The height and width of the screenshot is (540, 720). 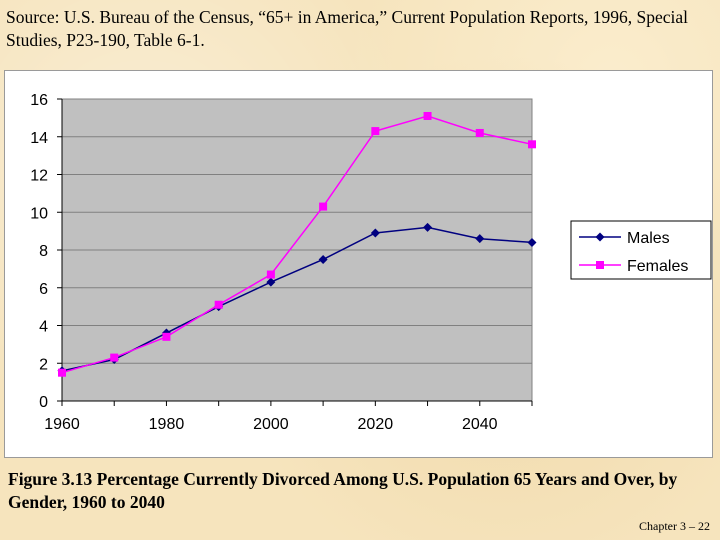 What do you see at coordinates (480, 424) in the screenshot?
I see `x-tick-label: 2040` at bounding box center [480, 424].